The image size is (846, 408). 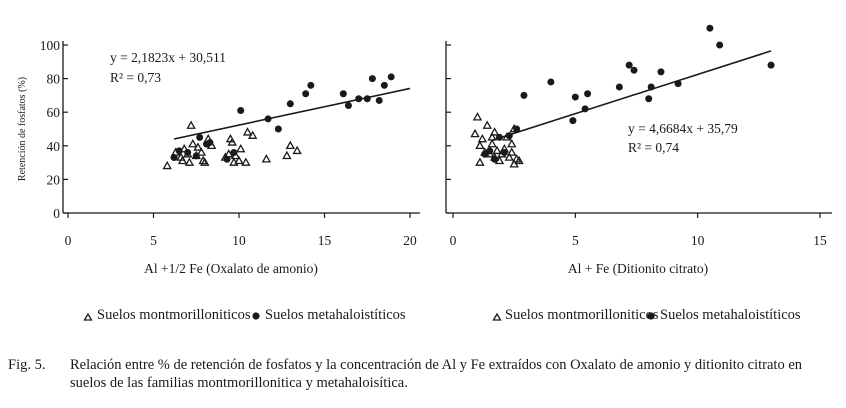 I want to click on regression-equation: y = 4,6684x + 35,79, so click(x=683, y=128).